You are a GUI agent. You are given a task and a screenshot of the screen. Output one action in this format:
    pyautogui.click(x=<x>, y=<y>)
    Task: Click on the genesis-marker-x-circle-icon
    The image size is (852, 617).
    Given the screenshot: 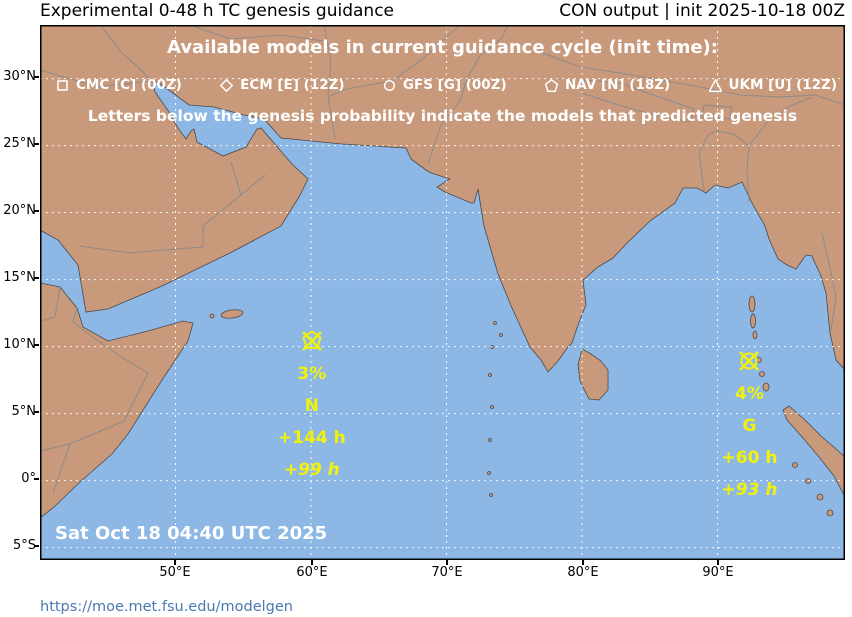 What is the action you would take?
    pyautogui.click(x=749, y=361)
    